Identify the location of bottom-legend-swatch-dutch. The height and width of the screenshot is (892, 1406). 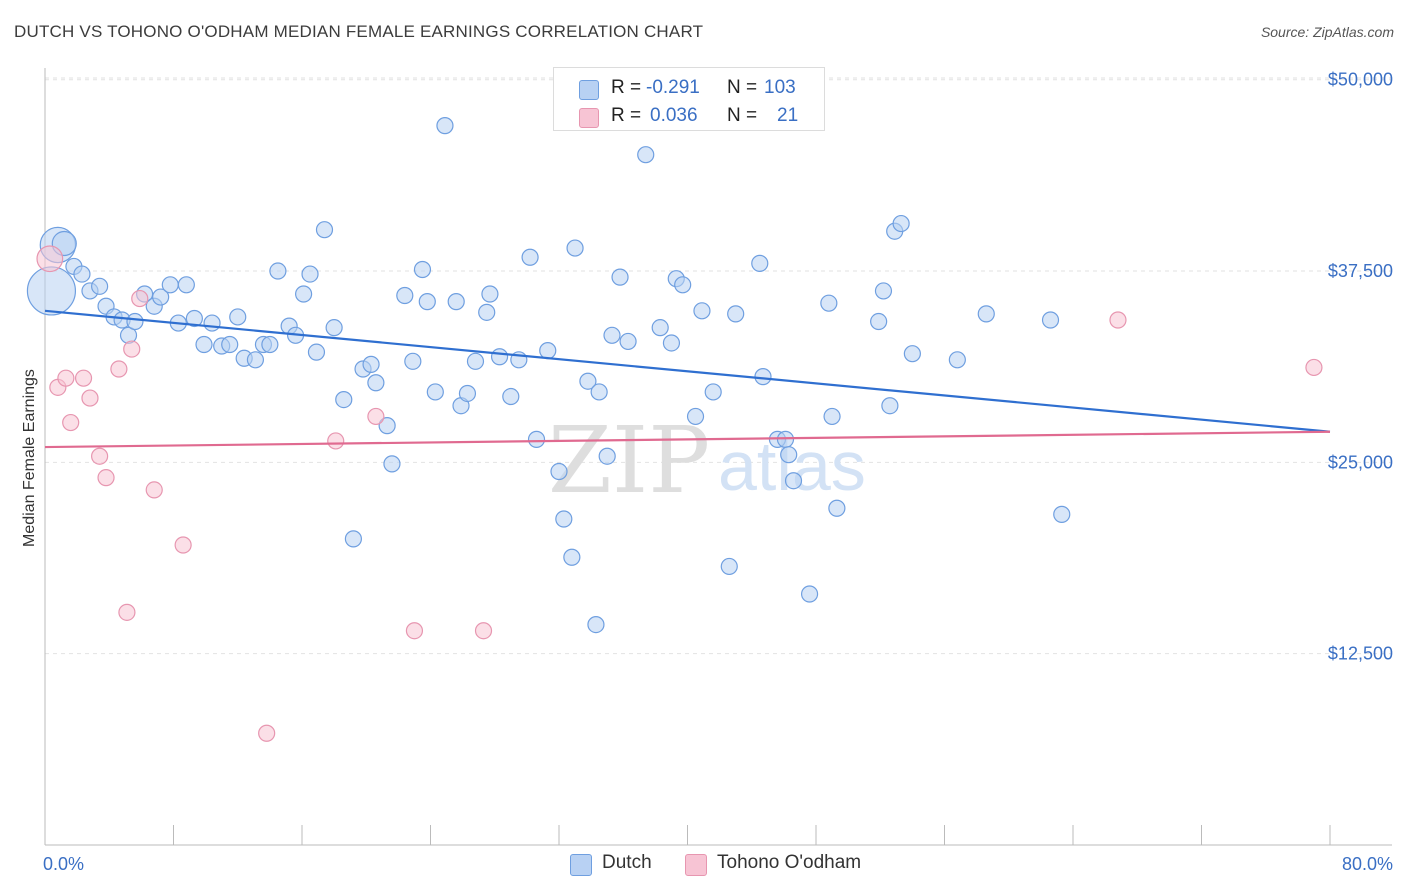
(581, 865).